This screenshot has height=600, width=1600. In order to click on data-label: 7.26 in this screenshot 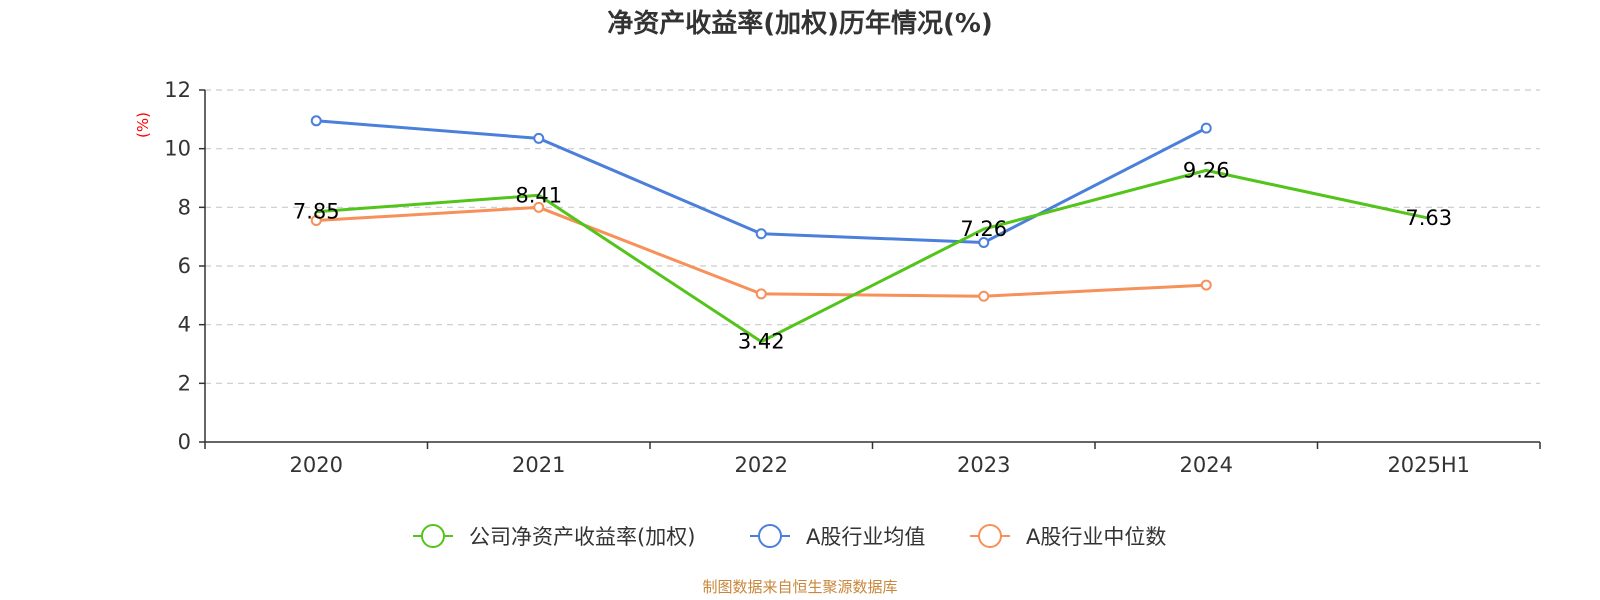, I will do `click(983, 229)`.